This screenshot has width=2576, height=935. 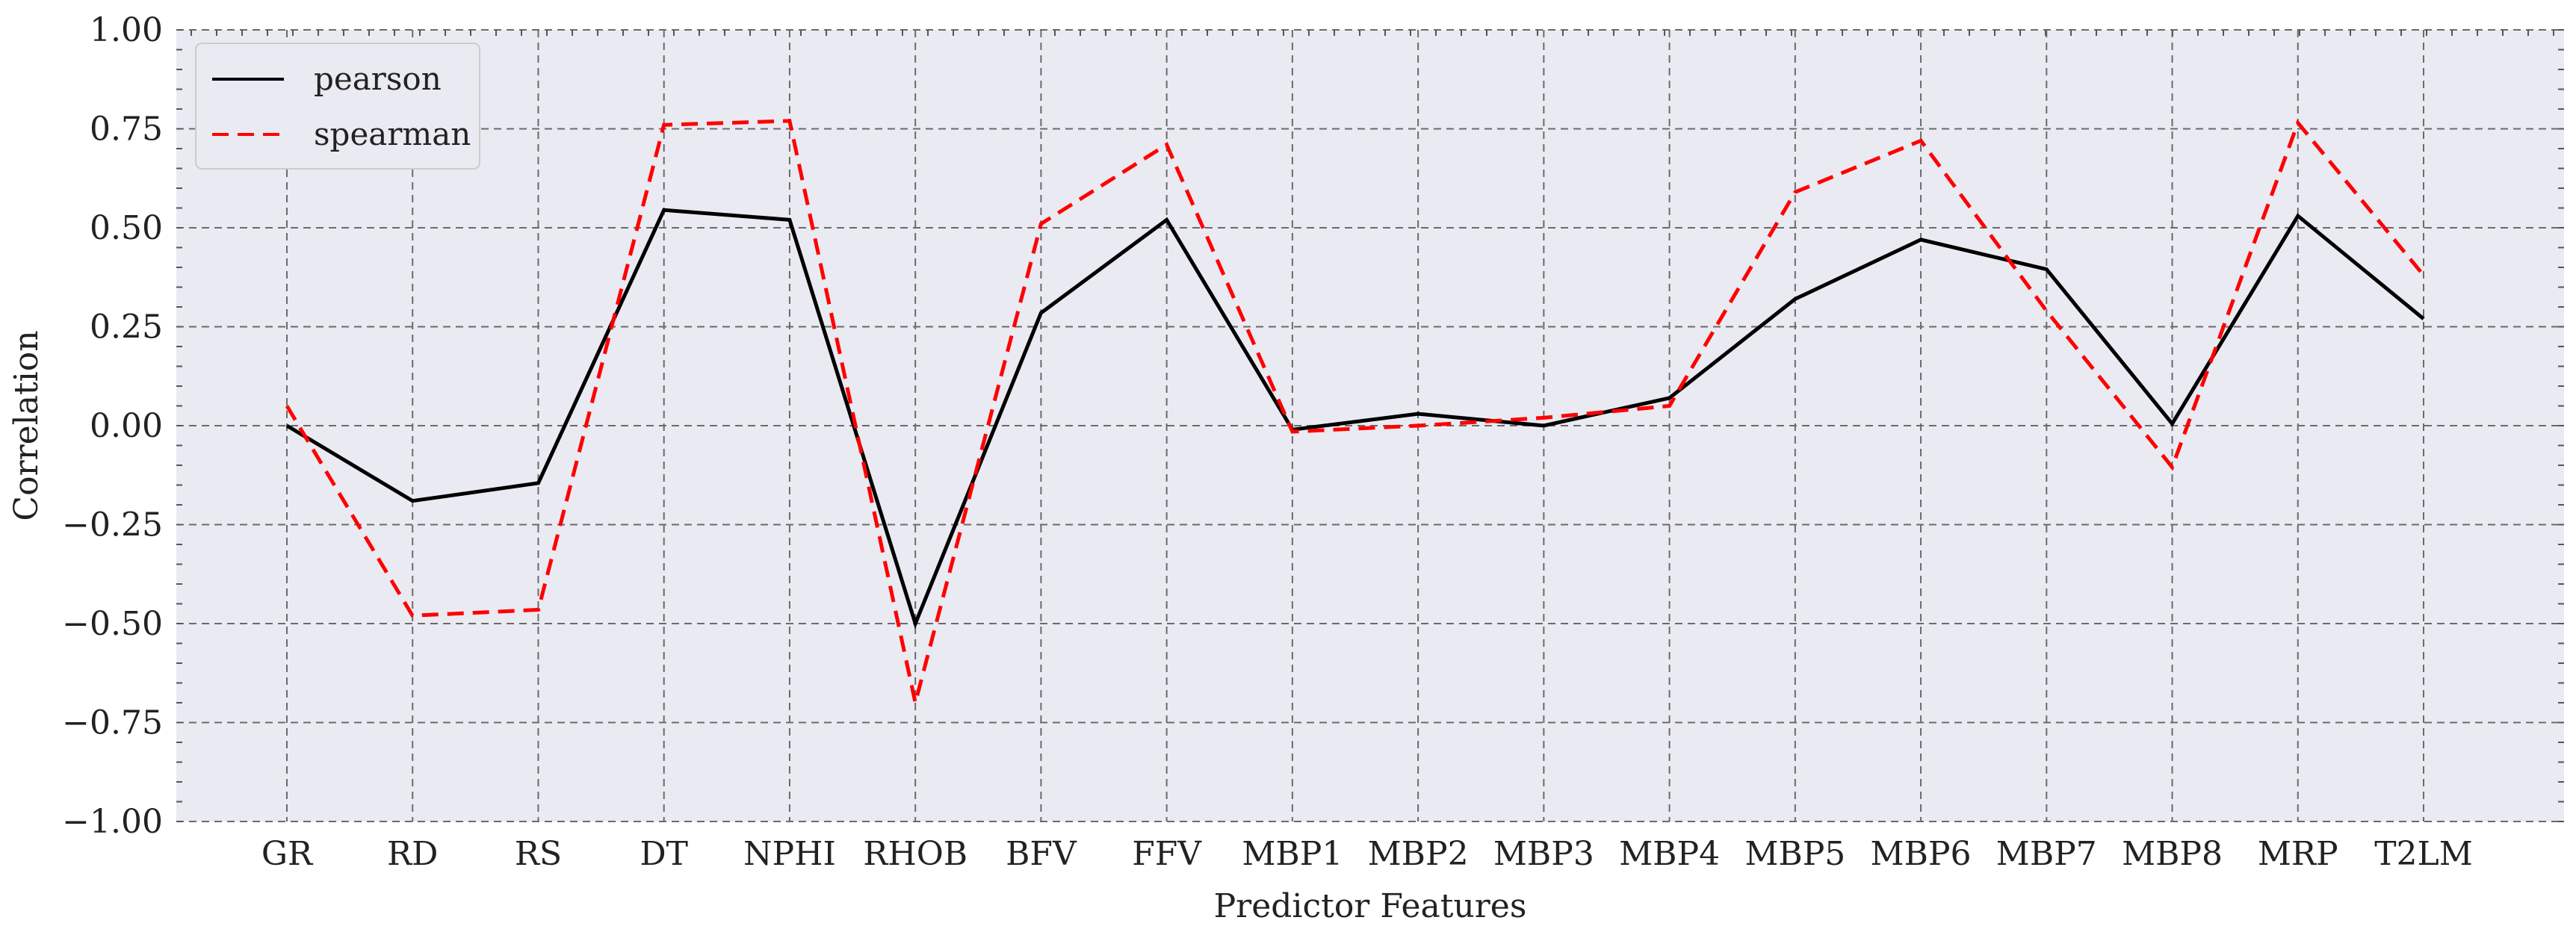 I want to click on x-tick-label: MRP, so click(x=2298, y=854).